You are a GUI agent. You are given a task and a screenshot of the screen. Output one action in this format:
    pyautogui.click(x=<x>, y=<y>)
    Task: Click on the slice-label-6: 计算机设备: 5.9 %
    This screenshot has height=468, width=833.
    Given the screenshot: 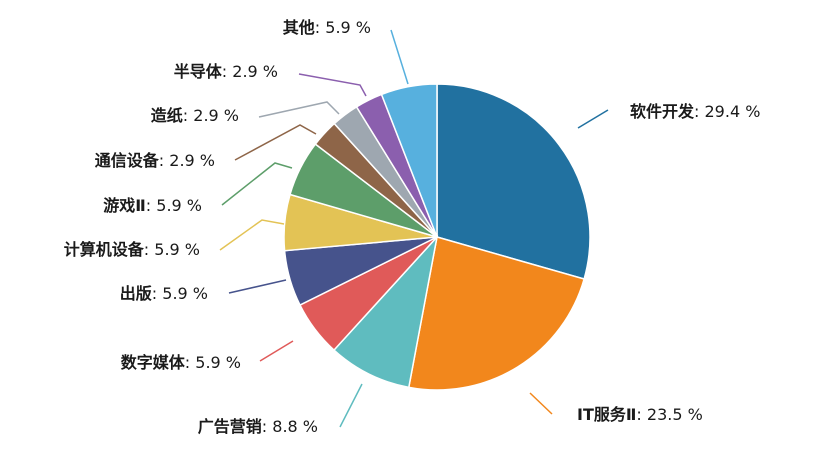 What is the action you would take?
    pyautogui.click(x=132, y=249)
    